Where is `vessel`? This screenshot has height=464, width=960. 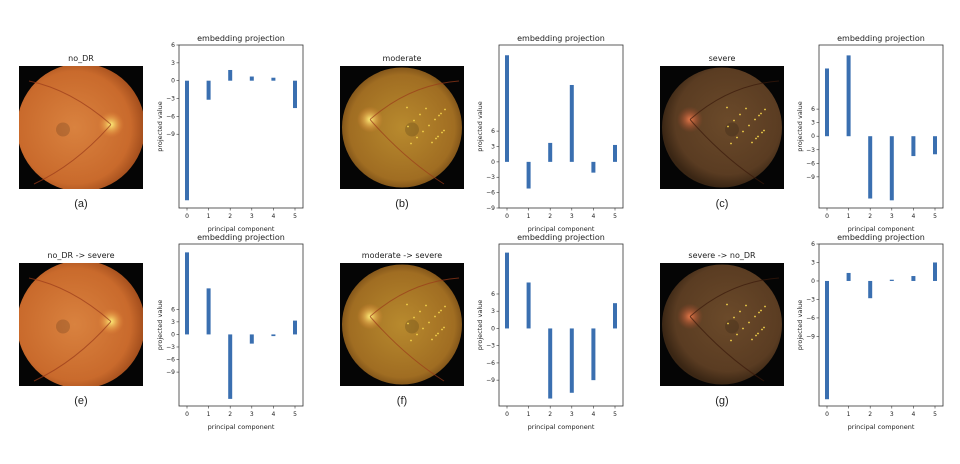 vessel is located at coordinates (72, 351).